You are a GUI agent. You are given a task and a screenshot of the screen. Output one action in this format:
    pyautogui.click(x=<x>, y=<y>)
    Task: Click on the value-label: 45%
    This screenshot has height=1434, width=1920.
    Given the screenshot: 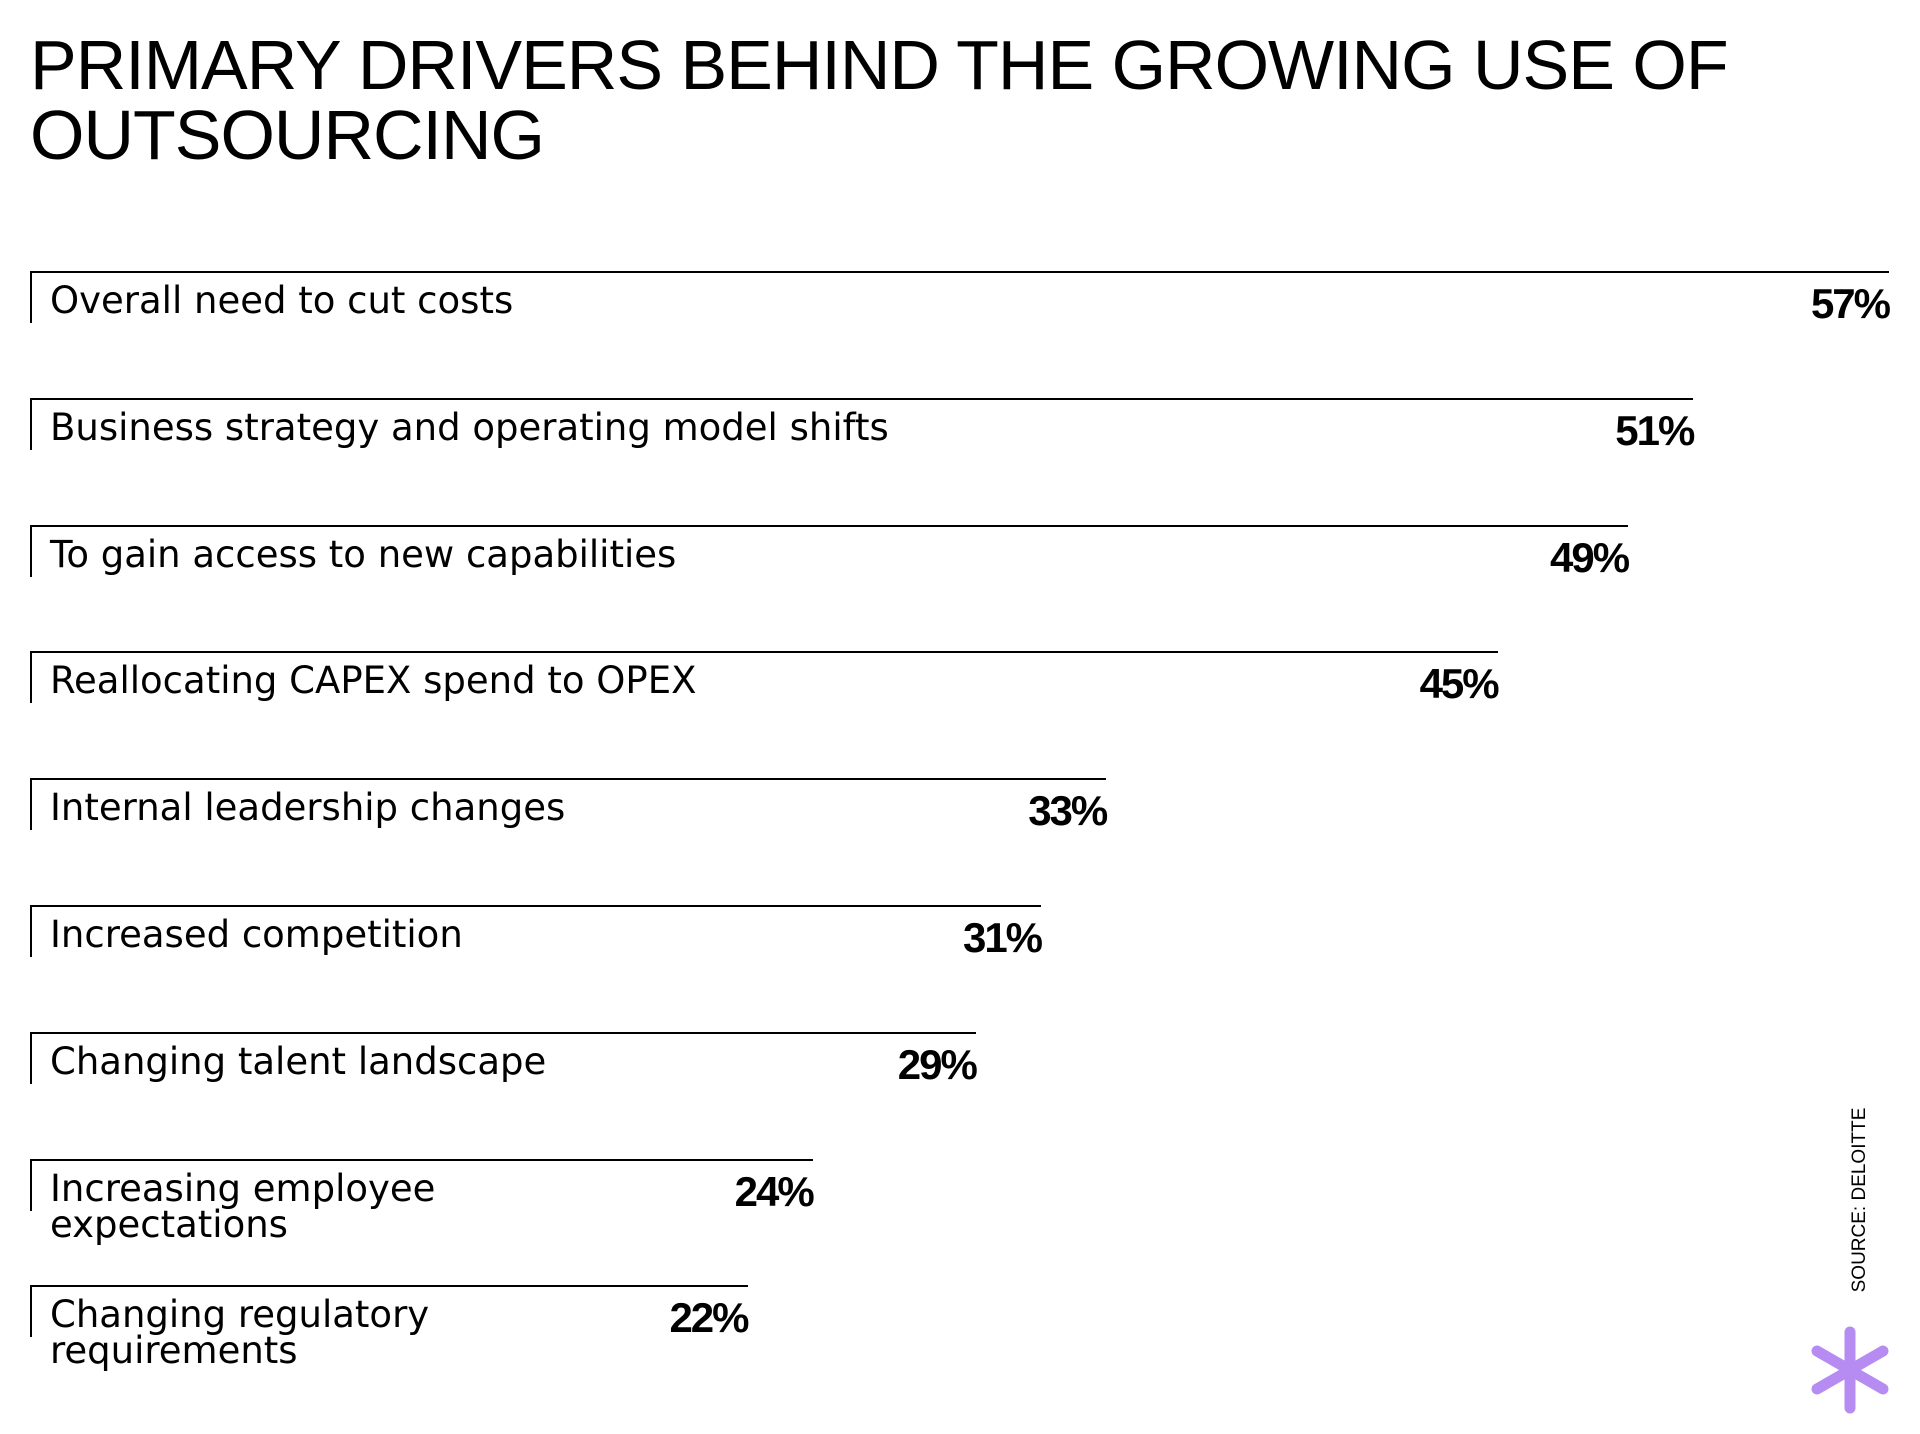 What is the action you would take?
    pyautogui.click(x=1459, y=684)
    